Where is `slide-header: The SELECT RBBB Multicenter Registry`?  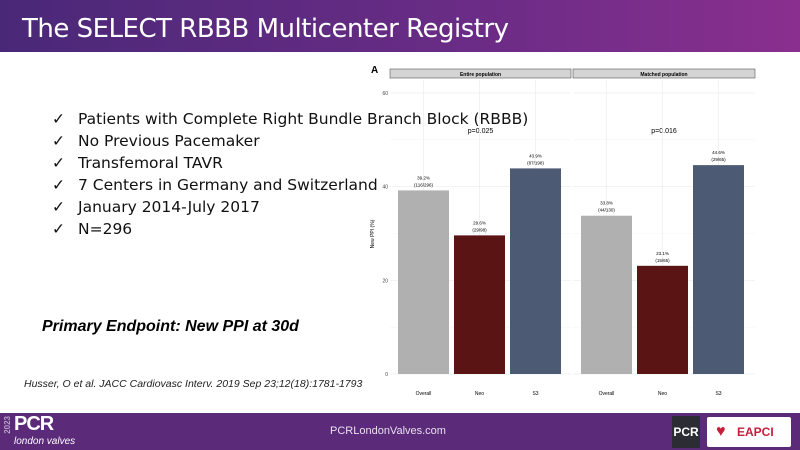 slide-header: The SELECT RBBB Multicenter Registry is located at coordinates (400, 26).